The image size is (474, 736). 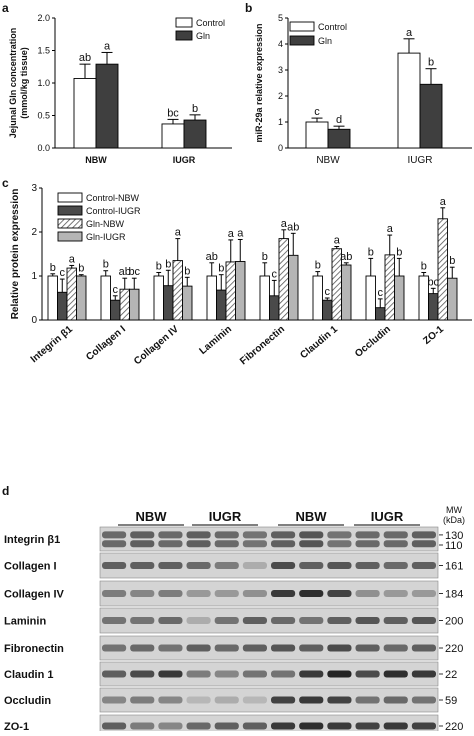 I want to click on blot-group-label: IUGR, so click(x=387, y=516).